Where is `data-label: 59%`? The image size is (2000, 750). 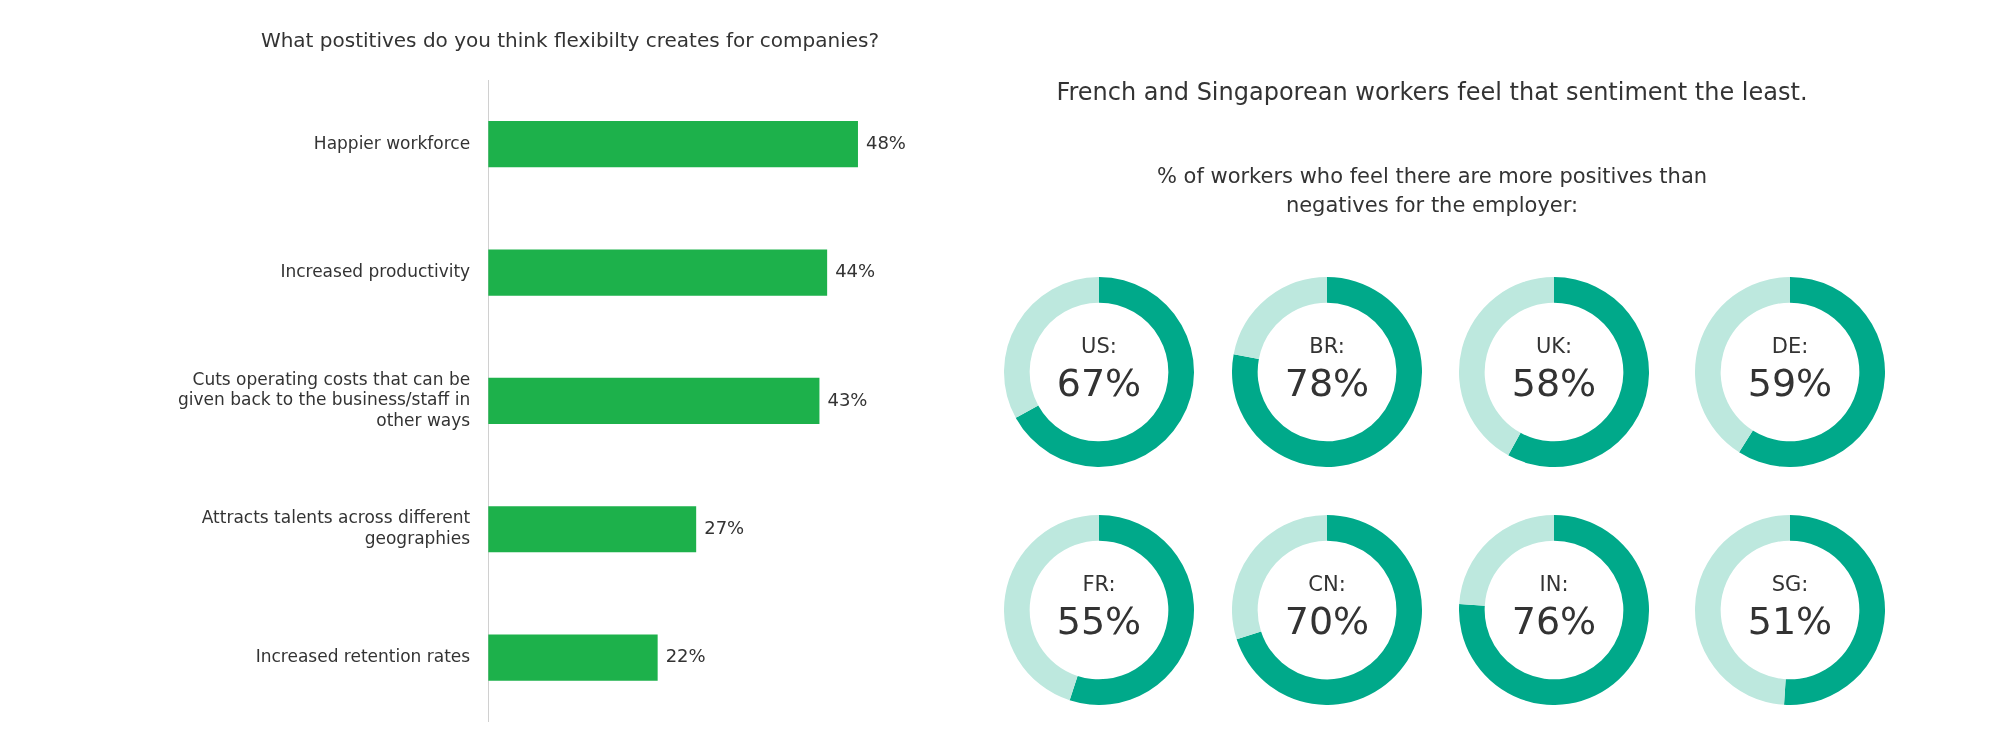
data-label: 59% is located at coordinates (1790, 382).